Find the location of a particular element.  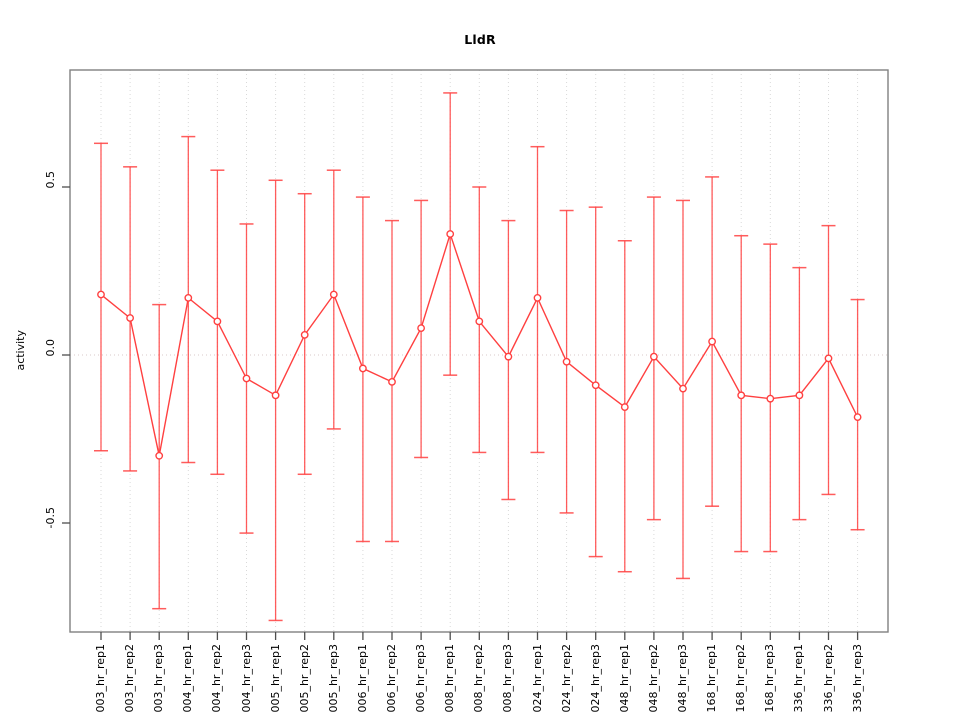

x-tick-label: 048_hr_rep1 is located at coordinates (624, 678).